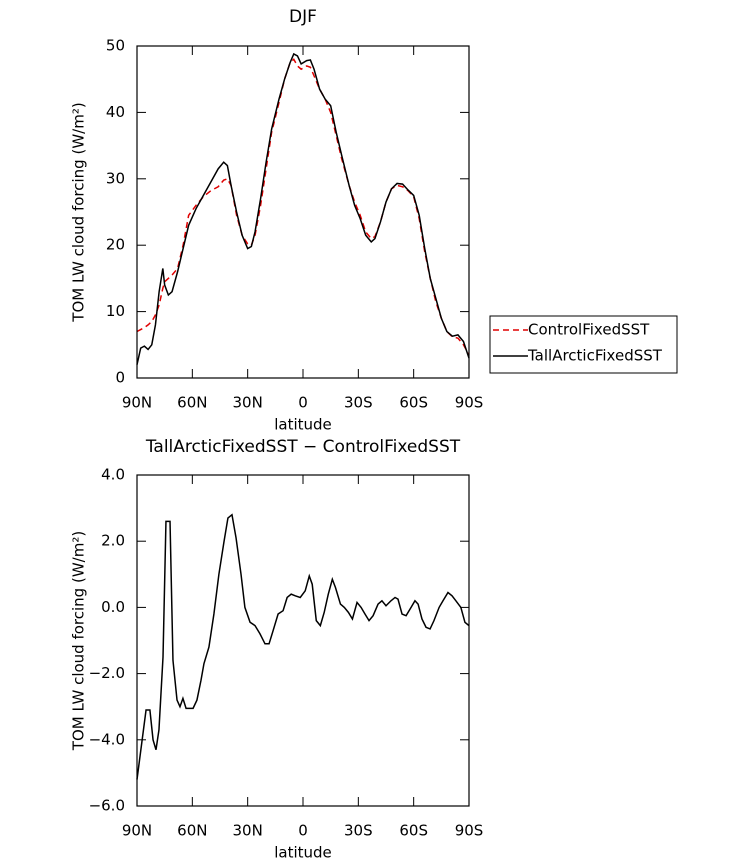  Describe the element at coordinates (107, 673) in the screenshot. I see `y-tick-label: −2.0` at that location.